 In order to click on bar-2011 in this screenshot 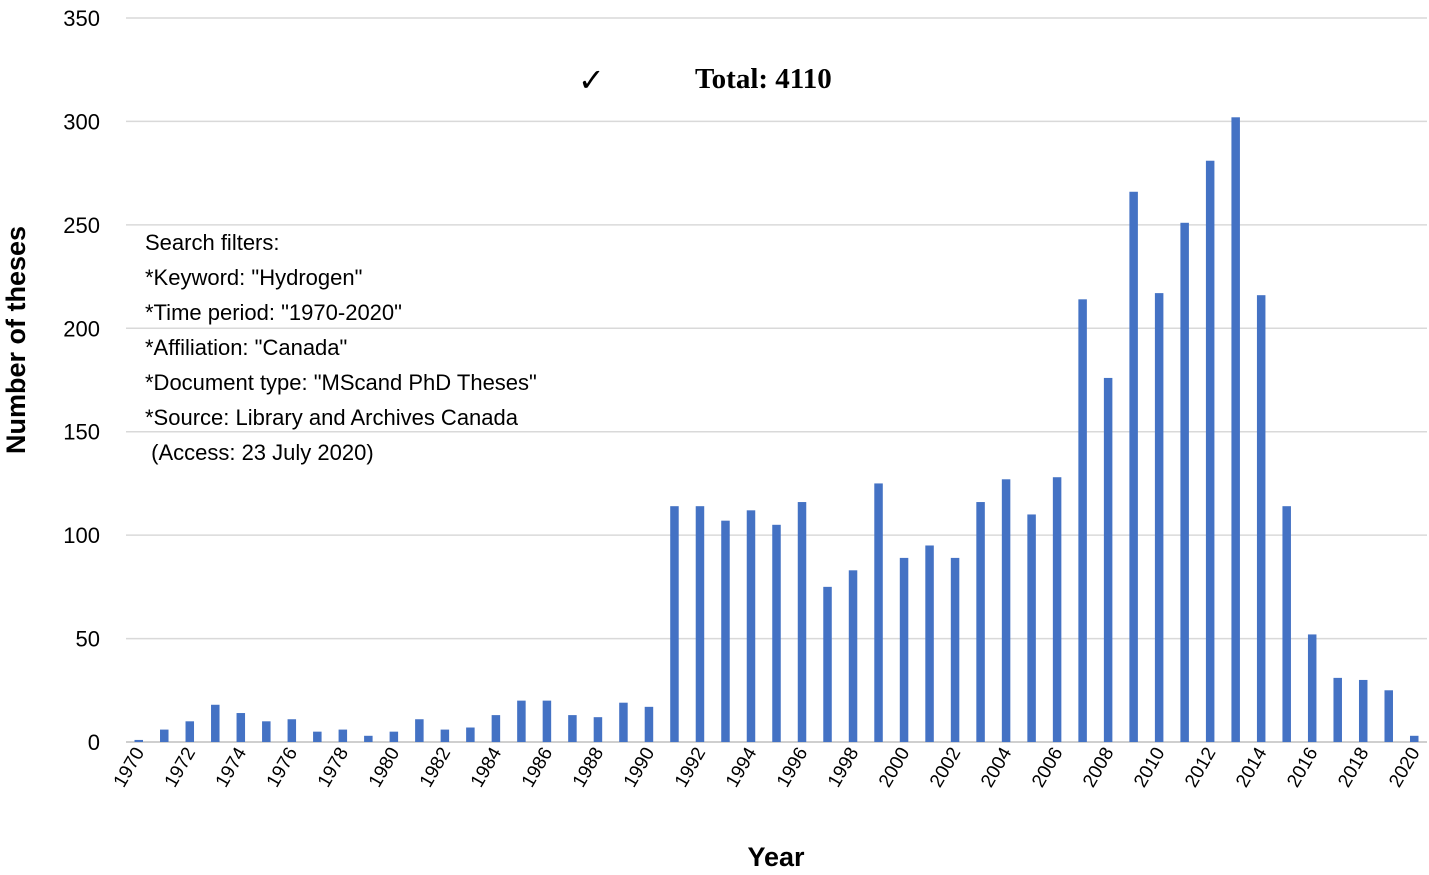, I will do `click(1184, 482)`.